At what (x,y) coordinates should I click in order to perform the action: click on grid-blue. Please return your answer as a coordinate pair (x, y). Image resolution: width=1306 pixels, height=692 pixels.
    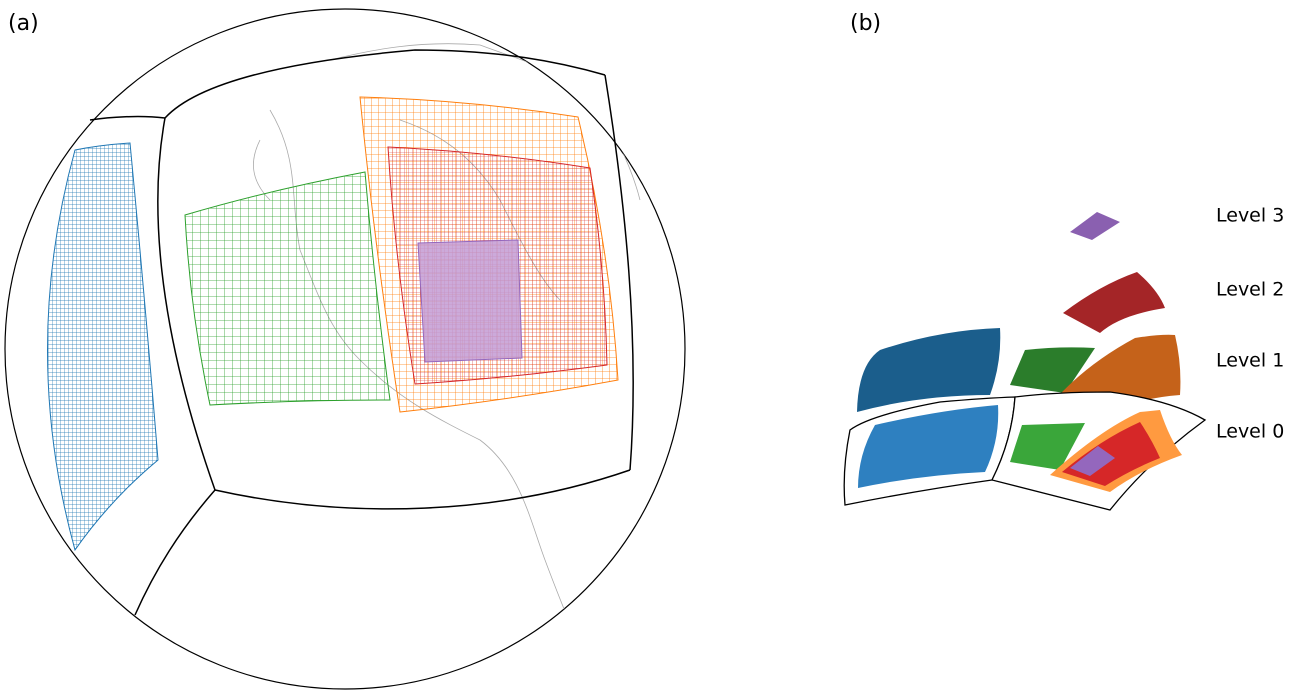
    Looking at the image, I should click on (103, 347).